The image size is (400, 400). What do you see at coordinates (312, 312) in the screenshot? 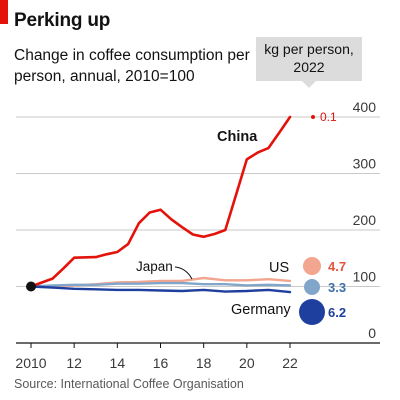
I see `bubble-germany` at bounding box center [312, 312].